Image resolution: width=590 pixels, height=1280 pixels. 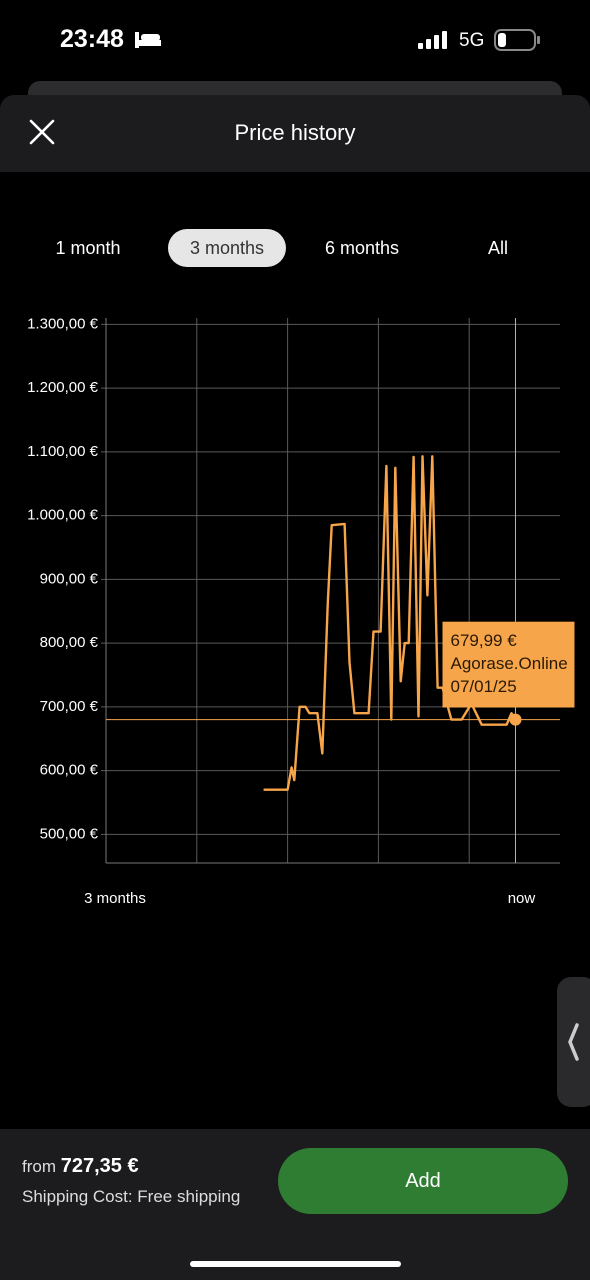 I want to click on price-line: from 727,35 €, so click(x=80, y=1166).